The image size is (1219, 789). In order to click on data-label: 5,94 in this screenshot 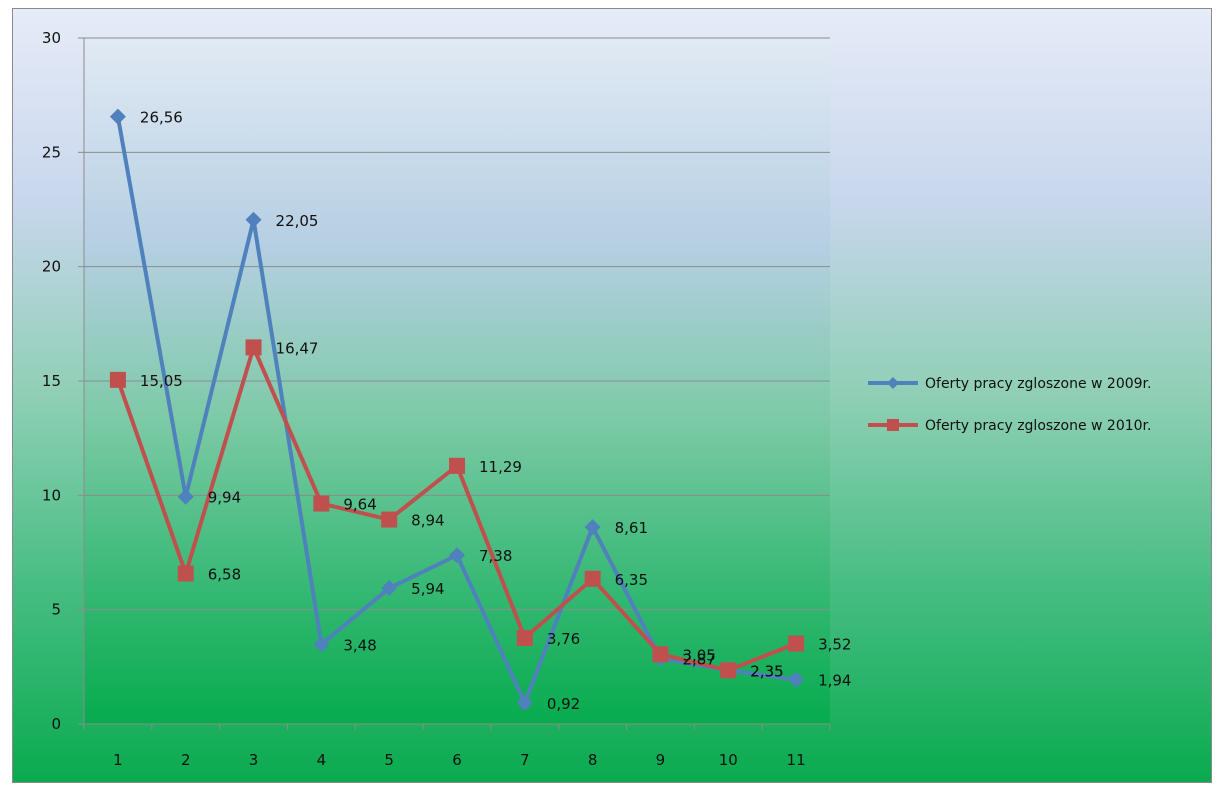, I will do `click(427, 589)`.